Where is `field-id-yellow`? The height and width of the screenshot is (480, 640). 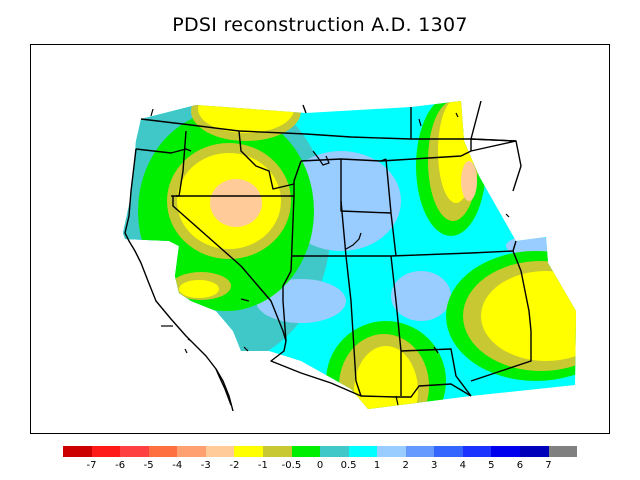 field-id-yellow is located at coordinates (246, 117).